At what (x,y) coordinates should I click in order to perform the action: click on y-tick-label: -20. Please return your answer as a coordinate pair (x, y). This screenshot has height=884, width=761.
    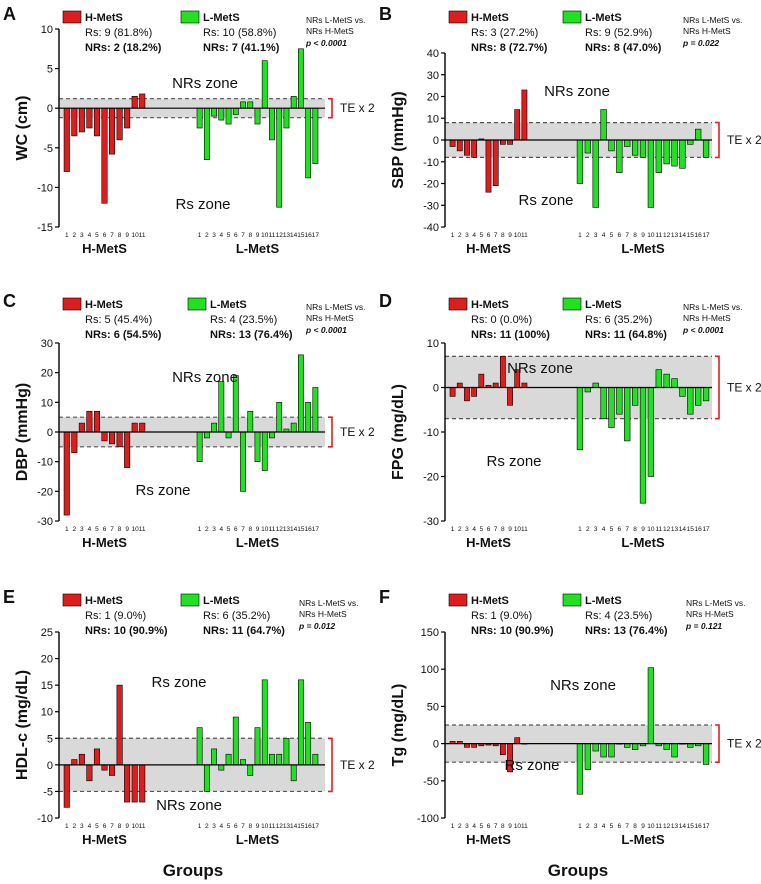
    Looking at the image, I should click on (45, 492).